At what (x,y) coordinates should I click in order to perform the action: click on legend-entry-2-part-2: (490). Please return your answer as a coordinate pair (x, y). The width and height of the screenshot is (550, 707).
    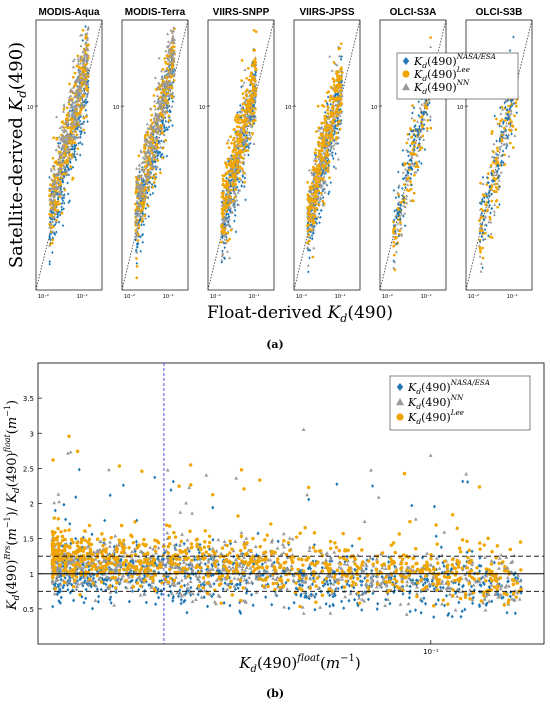
    Looking at the image, I should click on (442, 87).